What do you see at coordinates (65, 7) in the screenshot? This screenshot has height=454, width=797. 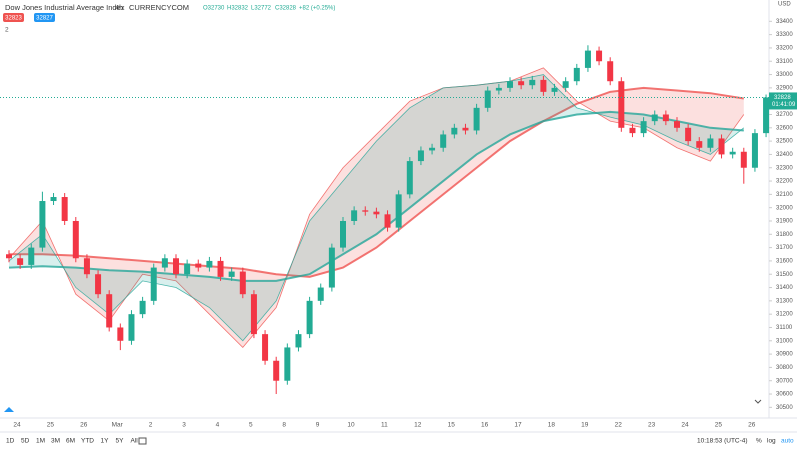 I see `symbol-title: Dow Jones Industrial Average Index` at bounding box center [65, 7].